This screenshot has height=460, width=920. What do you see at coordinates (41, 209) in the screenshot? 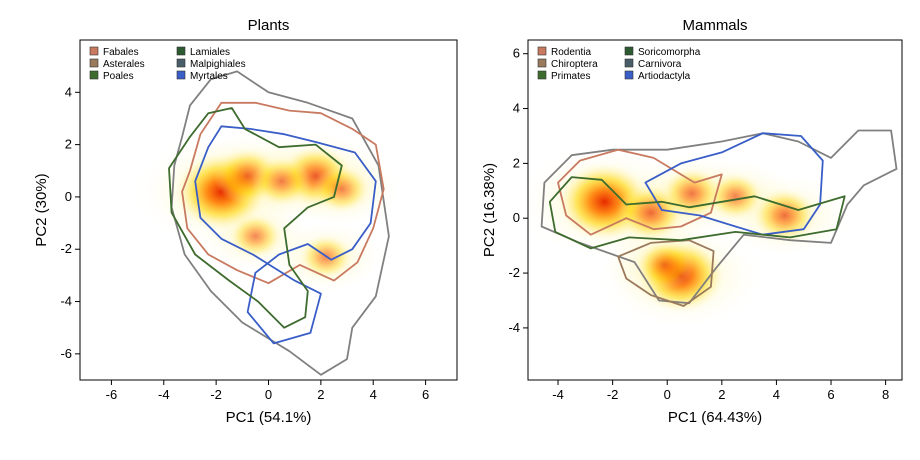
I see `y-axis-label: PC2 (30%)` at bounding box center [41, 209].